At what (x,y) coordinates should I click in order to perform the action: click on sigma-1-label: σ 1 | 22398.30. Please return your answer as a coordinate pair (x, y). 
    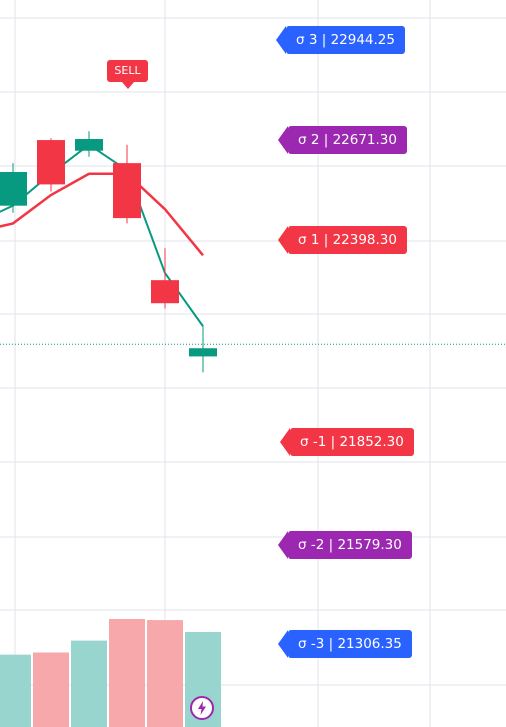
    Looking at the image, I should click on (342, 240).